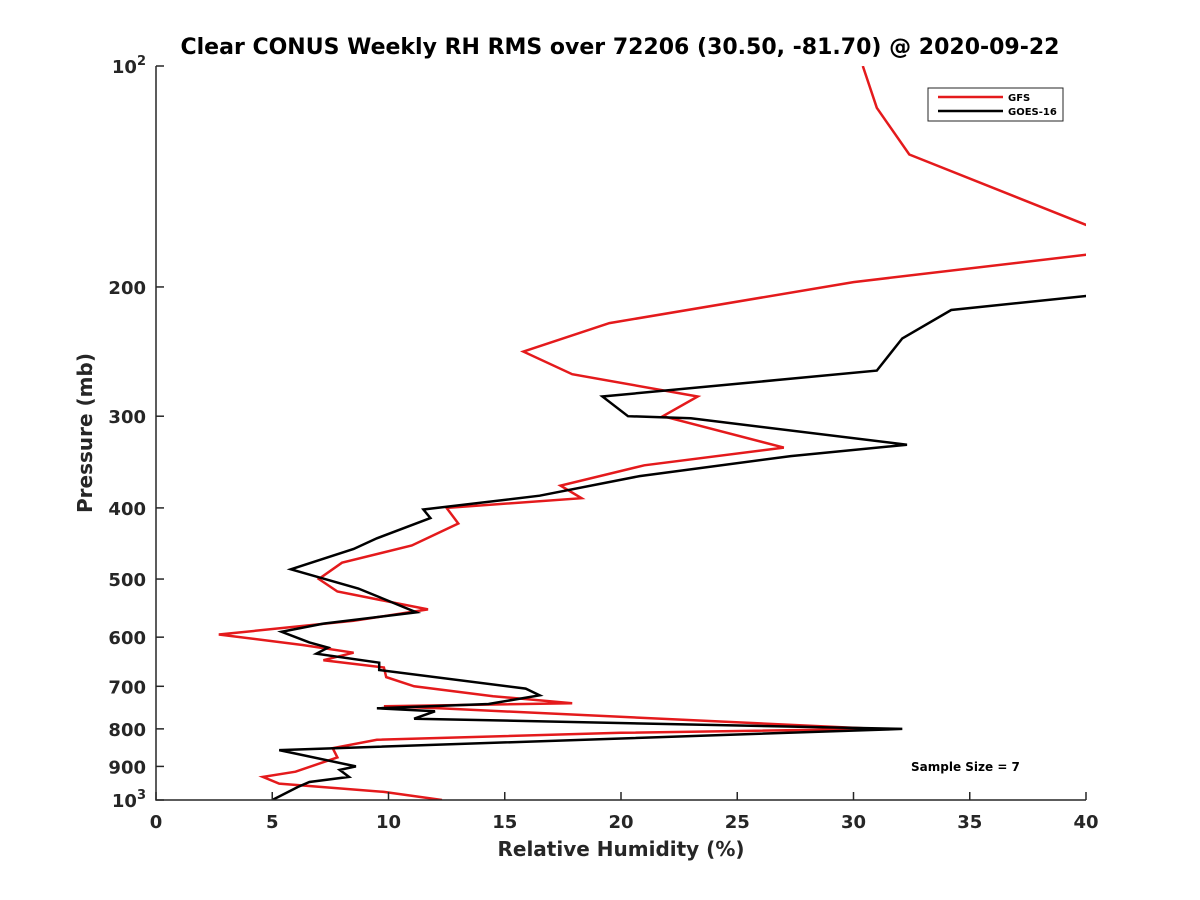 The height and width of the screenshot is (900, 1200). What do you see at coordinates (272, 822) in the screenshot?
I see `x-tick-label: 5` at bounding box center [272, 822].